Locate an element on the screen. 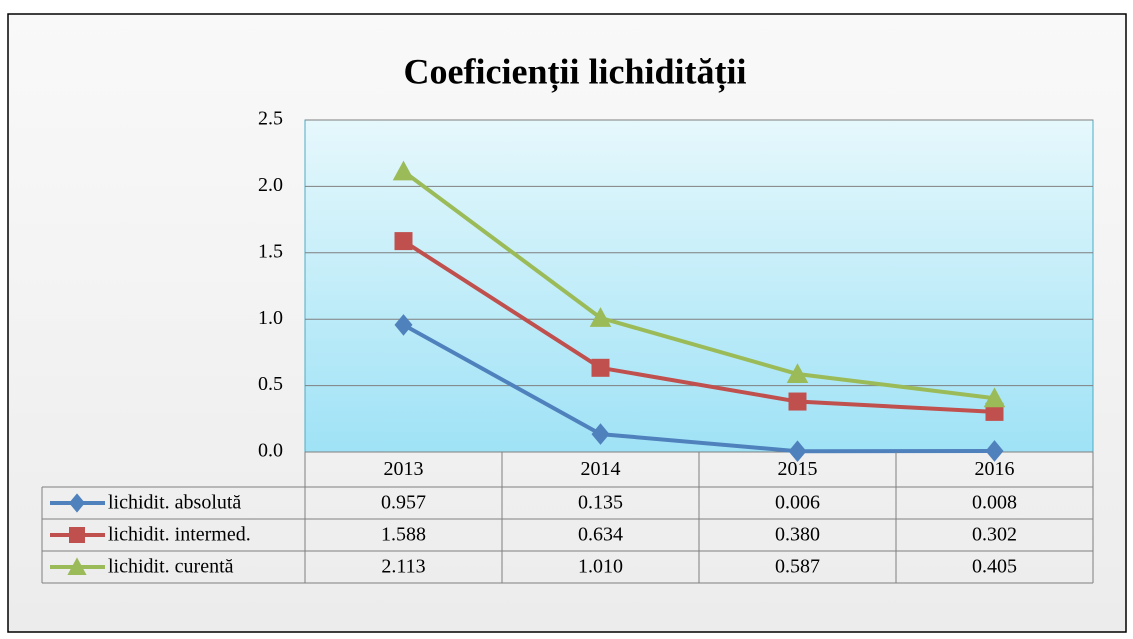 The image size is (1133, 639). y-tick-label: 1.5 is located at coordinates (270, 251).